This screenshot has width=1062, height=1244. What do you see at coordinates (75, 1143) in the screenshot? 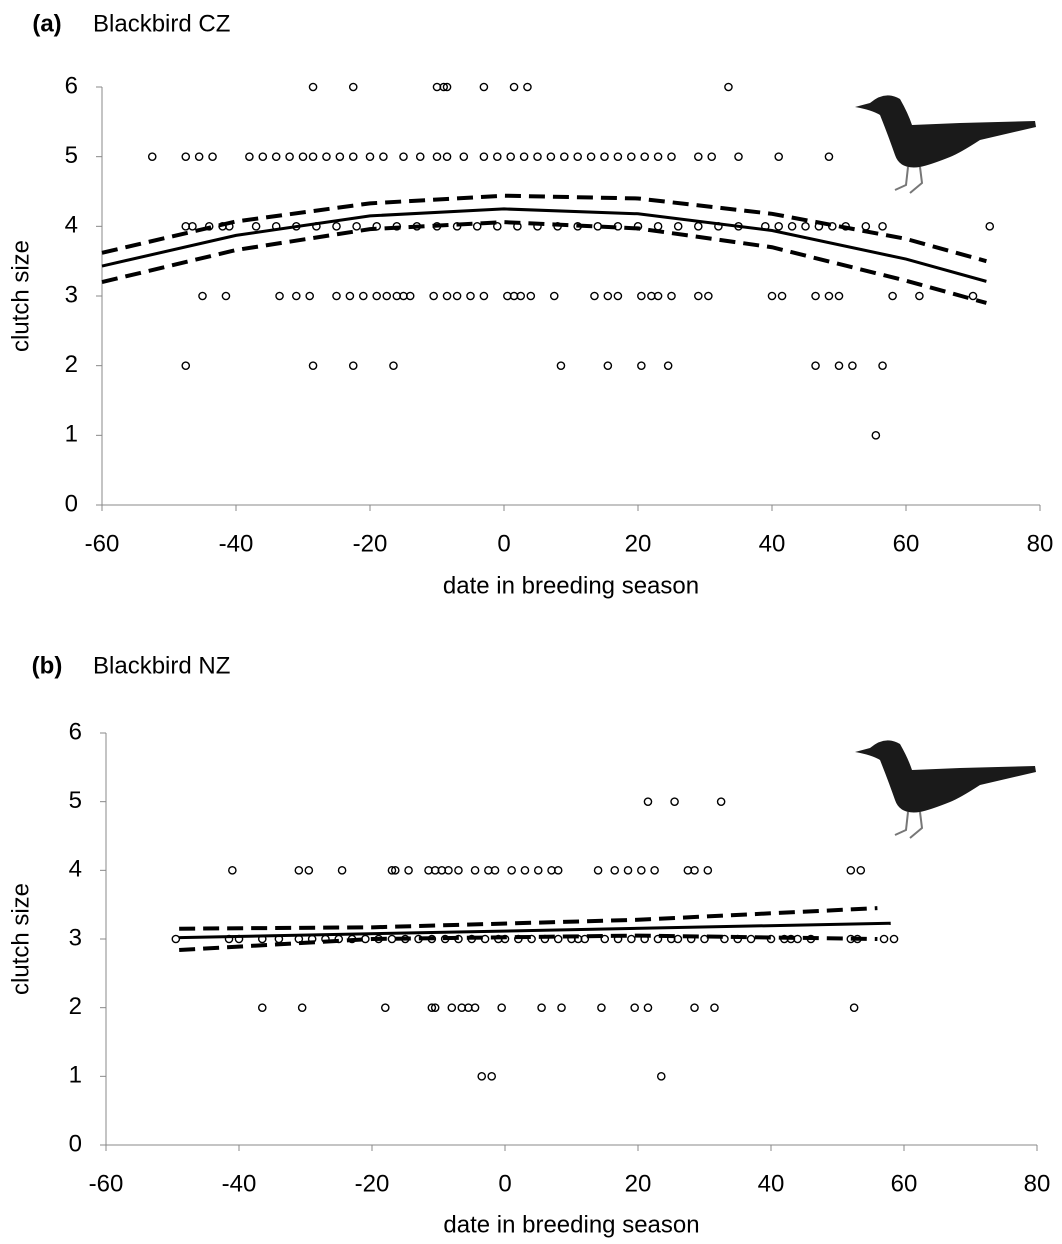
I see `y-tick-label: 0` at bounding box center [75, 1143].